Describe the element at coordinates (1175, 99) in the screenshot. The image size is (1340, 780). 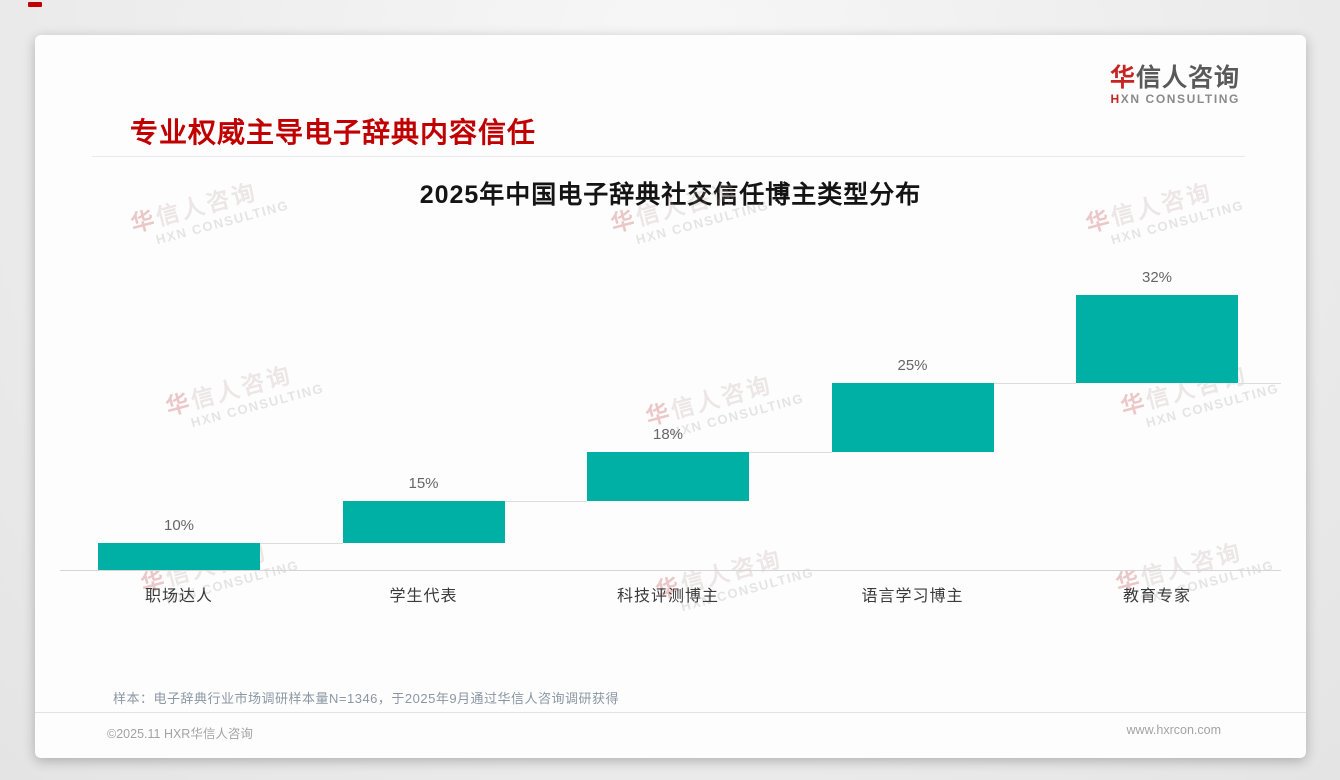
I see `logo-english-name: HXN CONSULTING` at that location.